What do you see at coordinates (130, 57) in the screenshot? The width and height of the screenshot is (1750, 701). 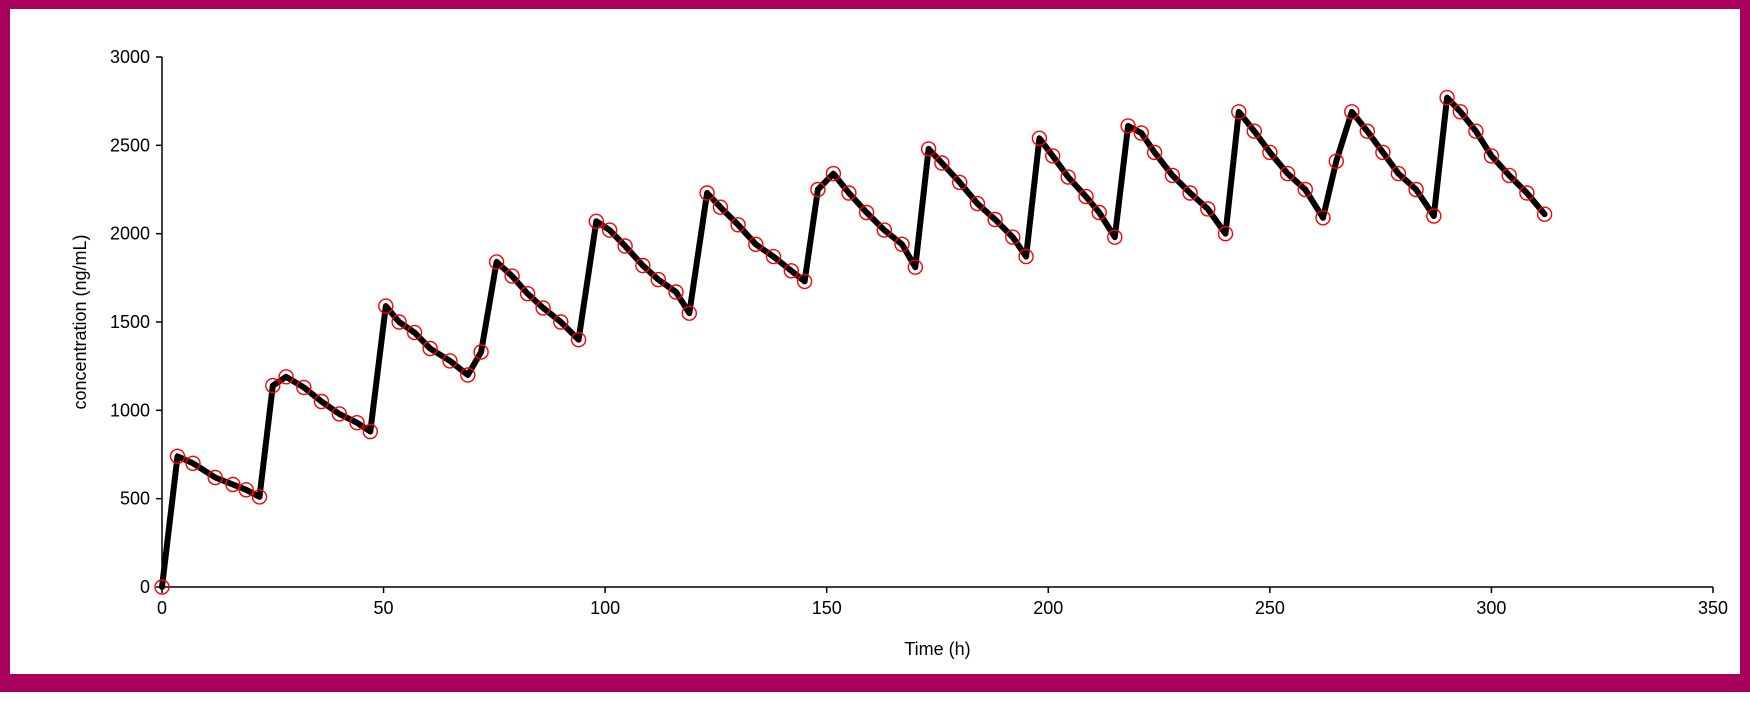 I see `y-tick-label: 3000` at bounding box center [130, 57].